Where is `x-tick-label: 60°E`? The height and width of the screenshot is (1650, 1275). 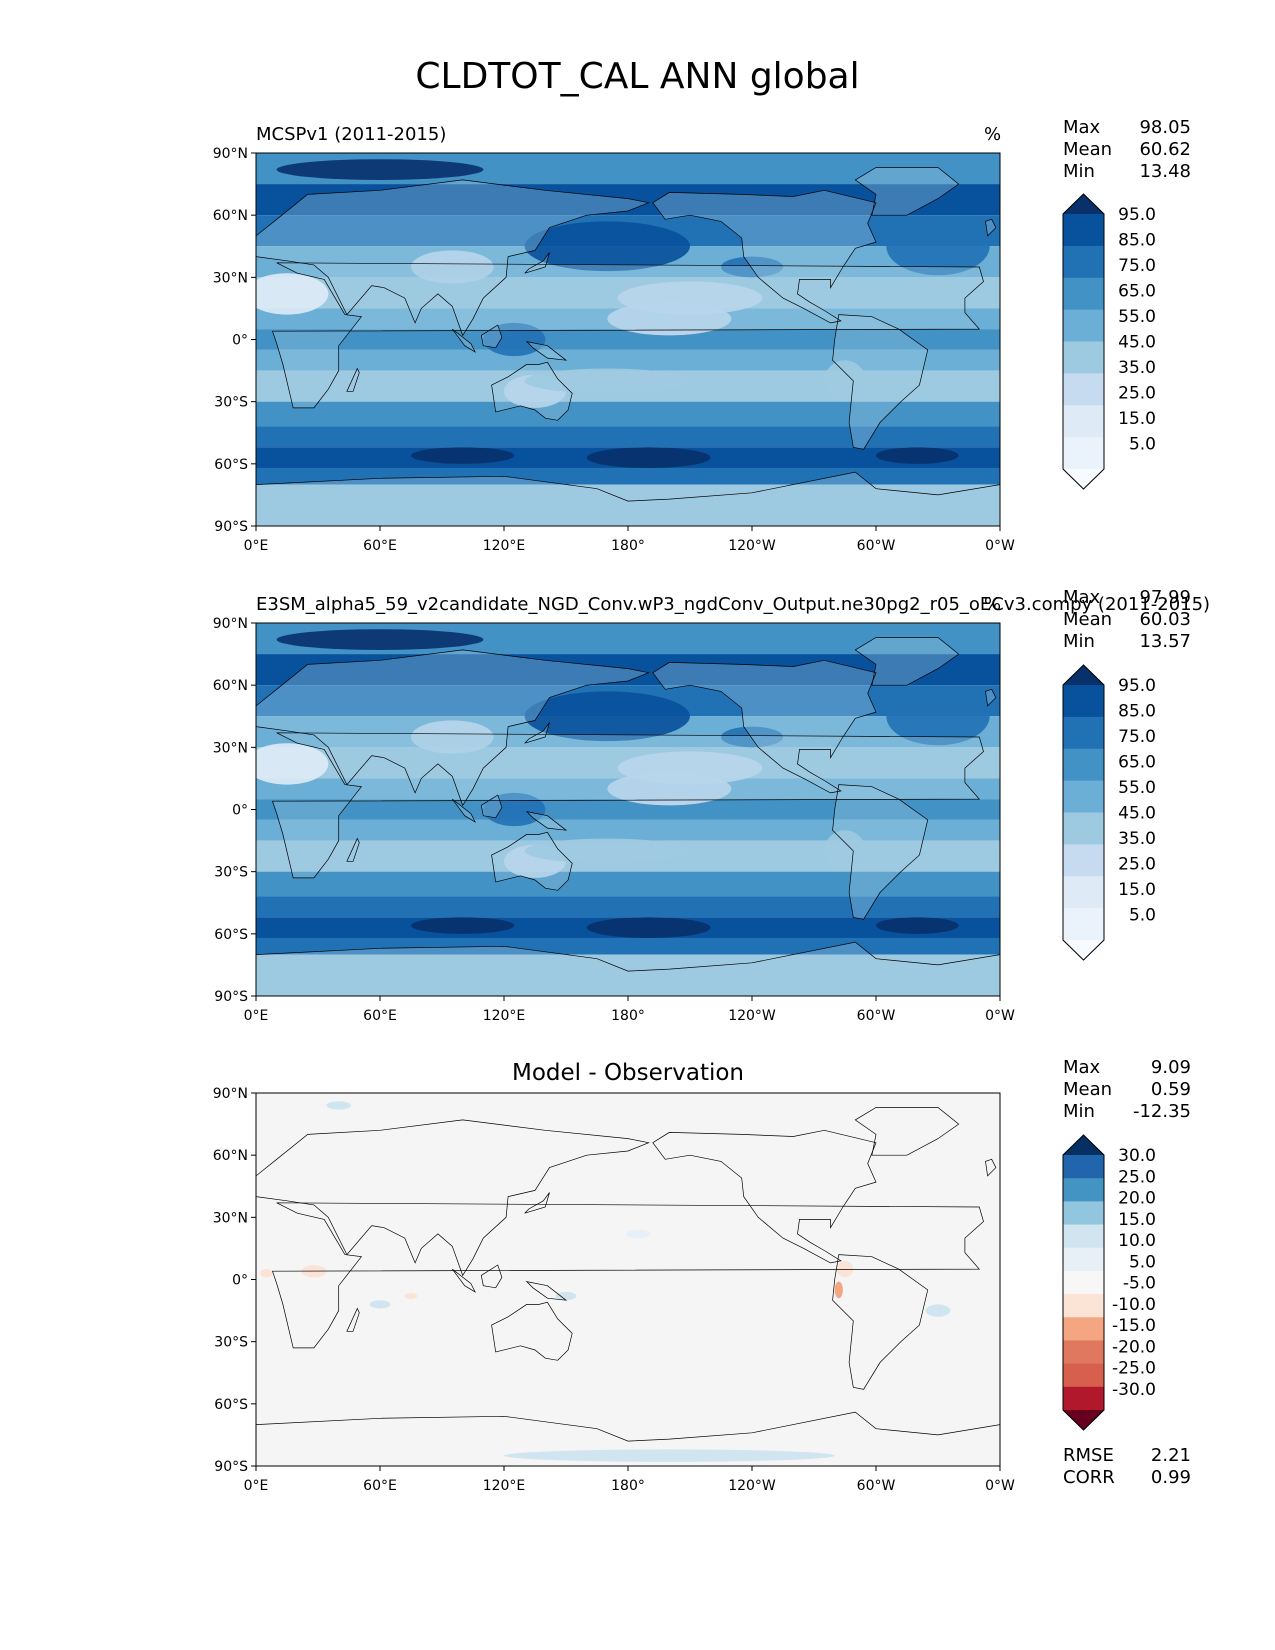
x-tick-label: 60°E is located at coordinates (380, 1486).